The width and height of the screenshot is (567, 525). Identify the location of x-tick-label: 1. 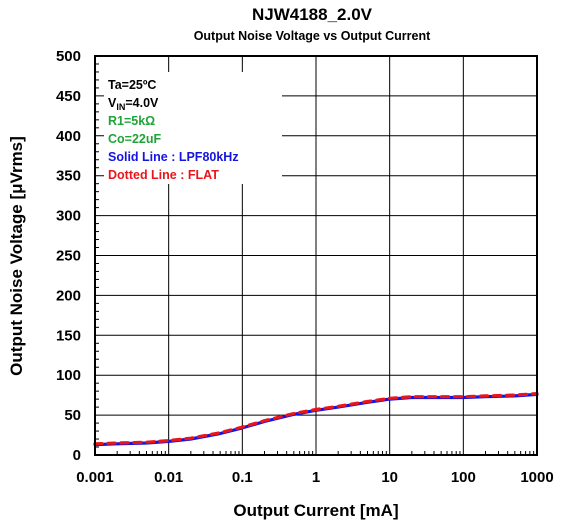
(316, 477).